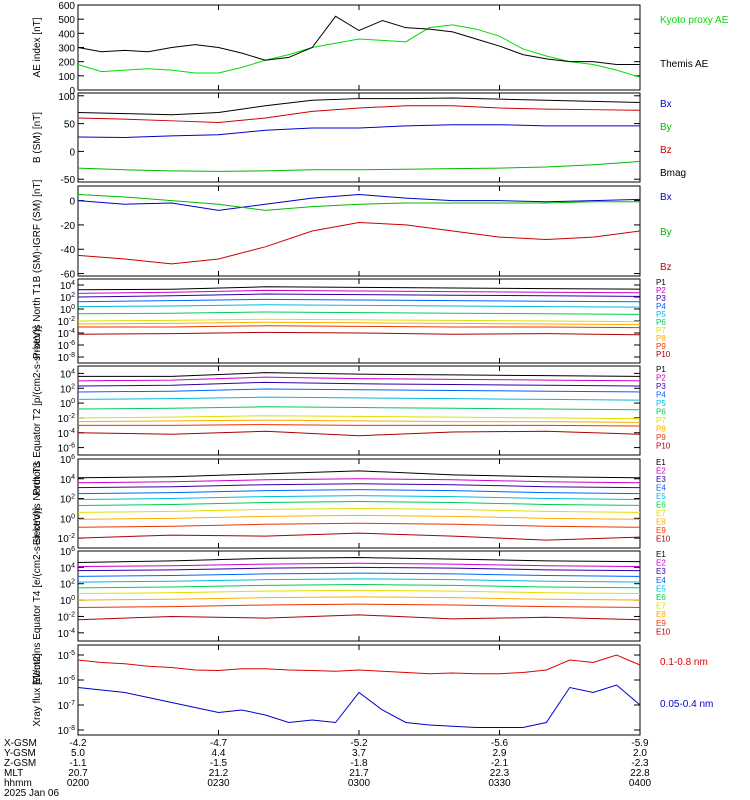 This screenshot has width=750, height=800. Describe the element at coordinates (673, 173) in the screenshot. I see `legend-label: Bmag` at that location.